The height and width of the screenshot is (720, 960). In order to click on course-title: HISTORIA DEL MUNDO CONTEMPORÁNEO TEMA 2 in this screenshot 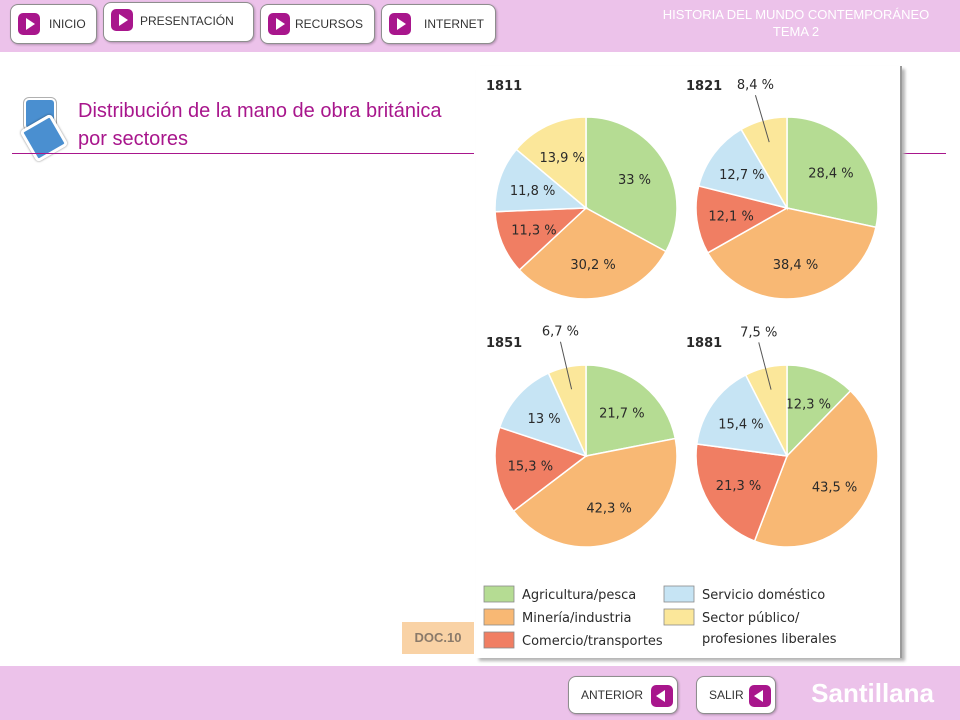, I will do `click(796, 23)`.